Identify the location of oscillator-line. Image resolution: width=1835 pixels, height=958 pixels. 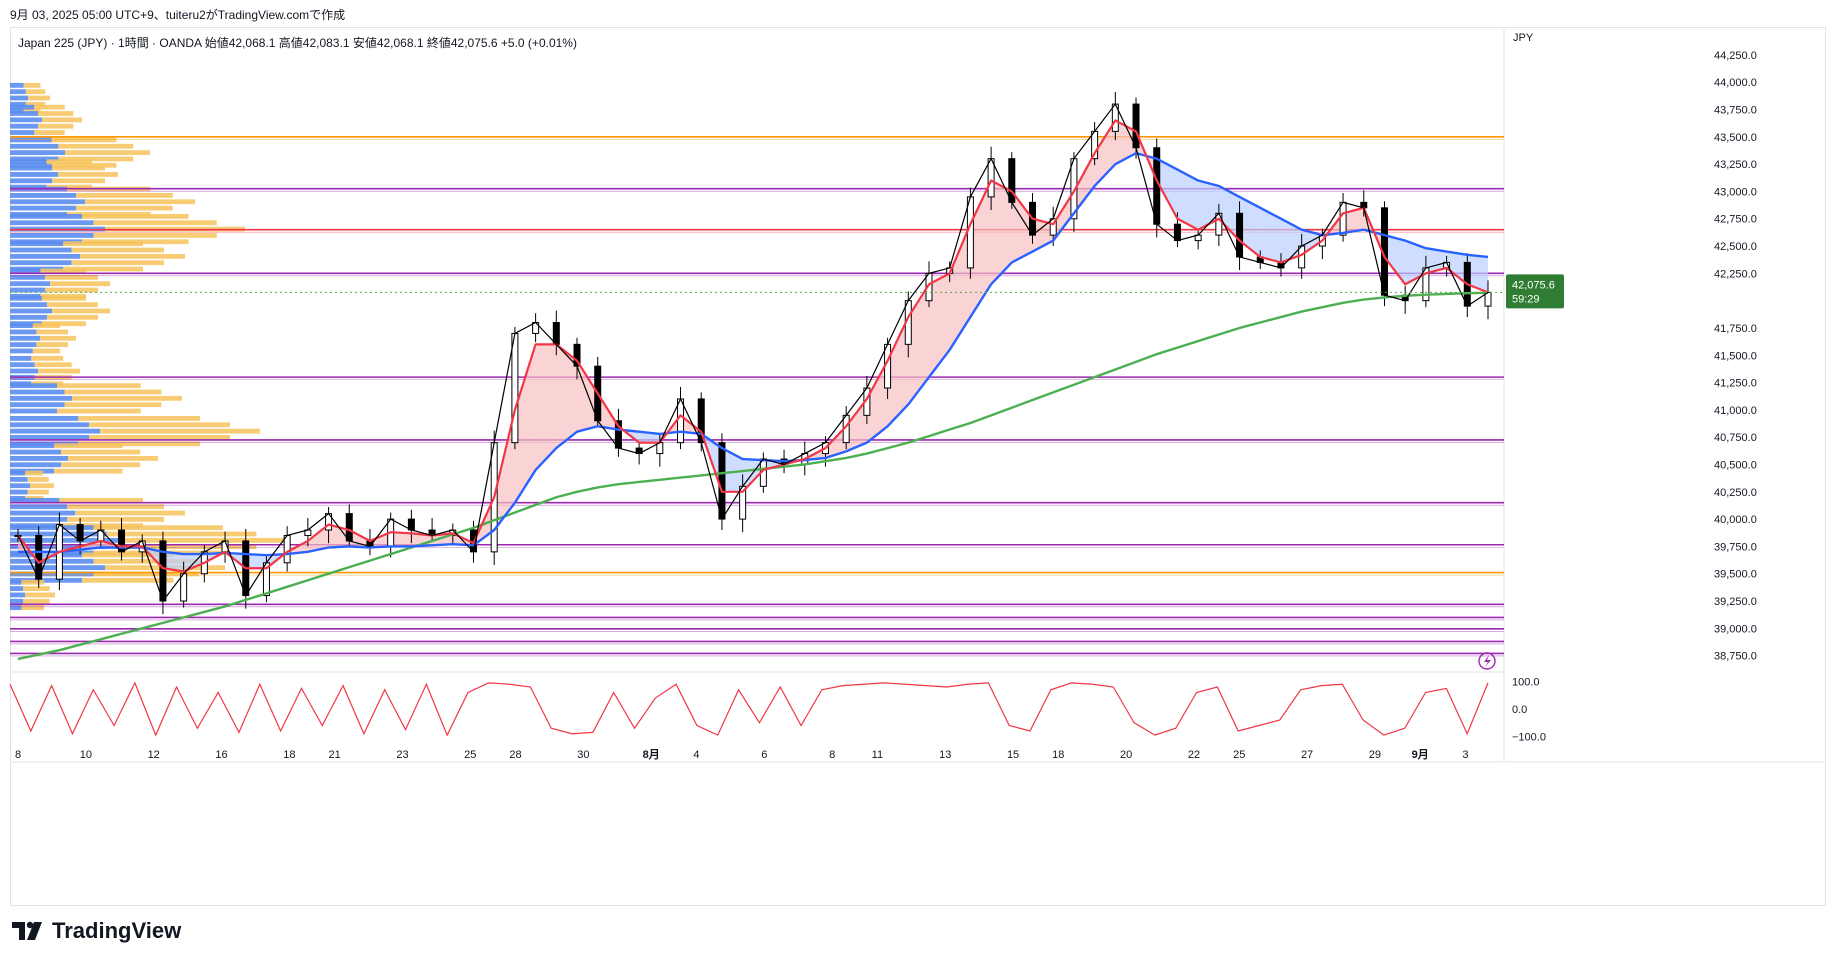
(749, 709).